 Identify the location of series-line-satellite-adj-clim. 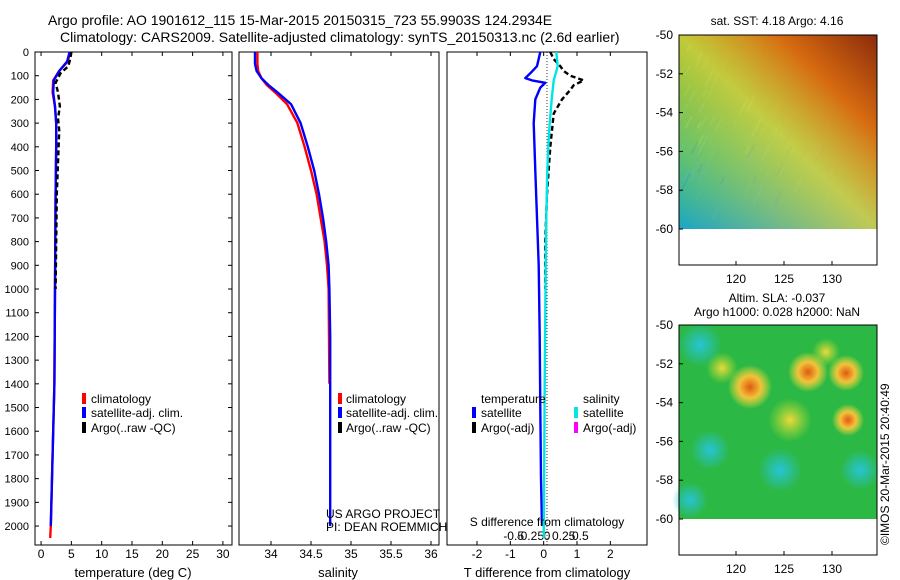
(292, 289).